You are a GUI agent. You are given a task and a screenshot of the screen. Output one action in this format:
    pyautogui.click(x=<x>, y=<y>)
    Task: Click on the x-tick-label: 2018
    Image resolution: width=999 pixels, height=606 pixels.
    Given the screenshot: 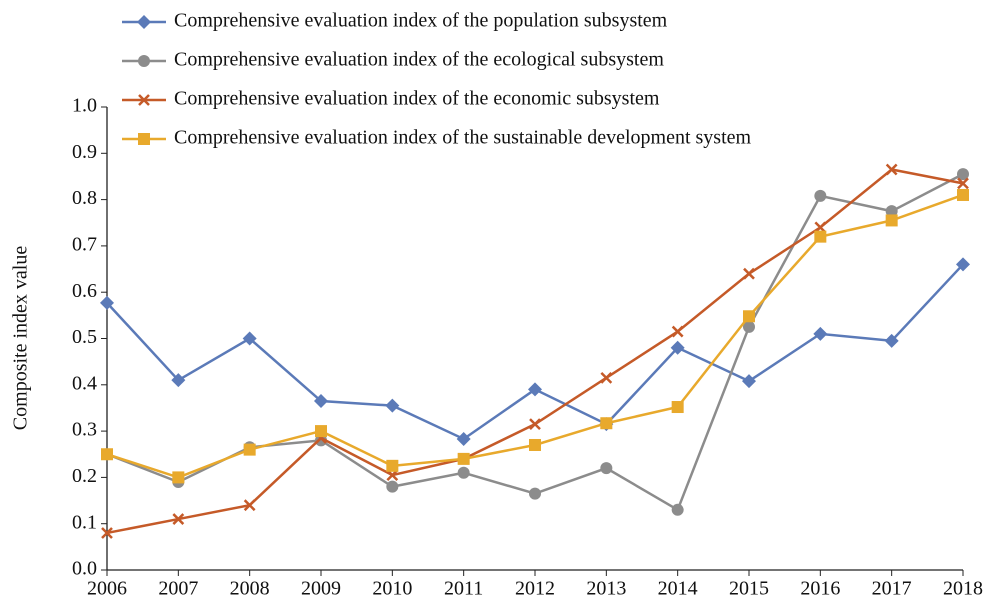 What is the action you would take?
    pyautogui.click(x=963, y=589)
    